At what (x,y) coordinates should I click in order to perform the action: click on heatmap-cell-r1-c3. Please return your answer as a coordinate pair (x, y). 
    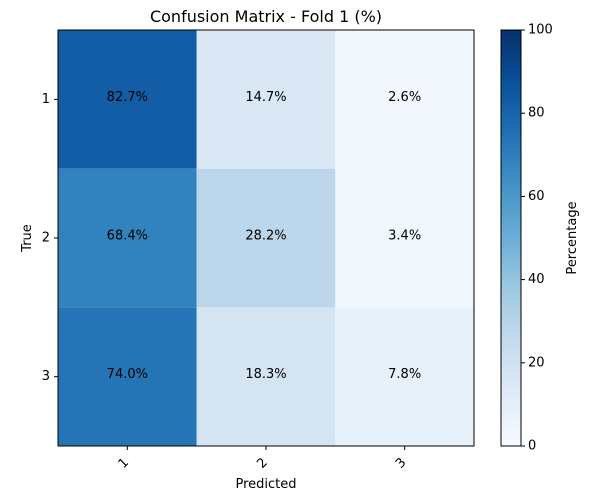
    Looking at the image, I should click on (404, 99).